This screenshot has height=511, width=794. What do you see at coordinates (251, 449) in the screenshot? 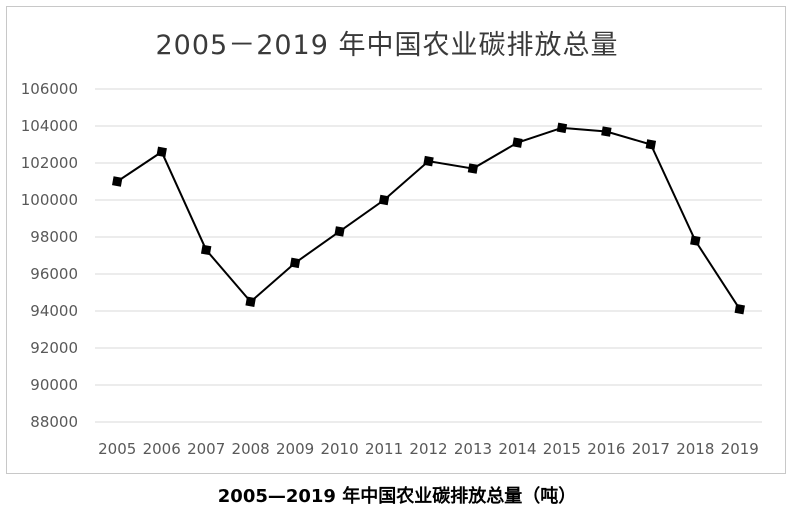
I see `x-tick-label: 2008` at bounding box center [251, 449].